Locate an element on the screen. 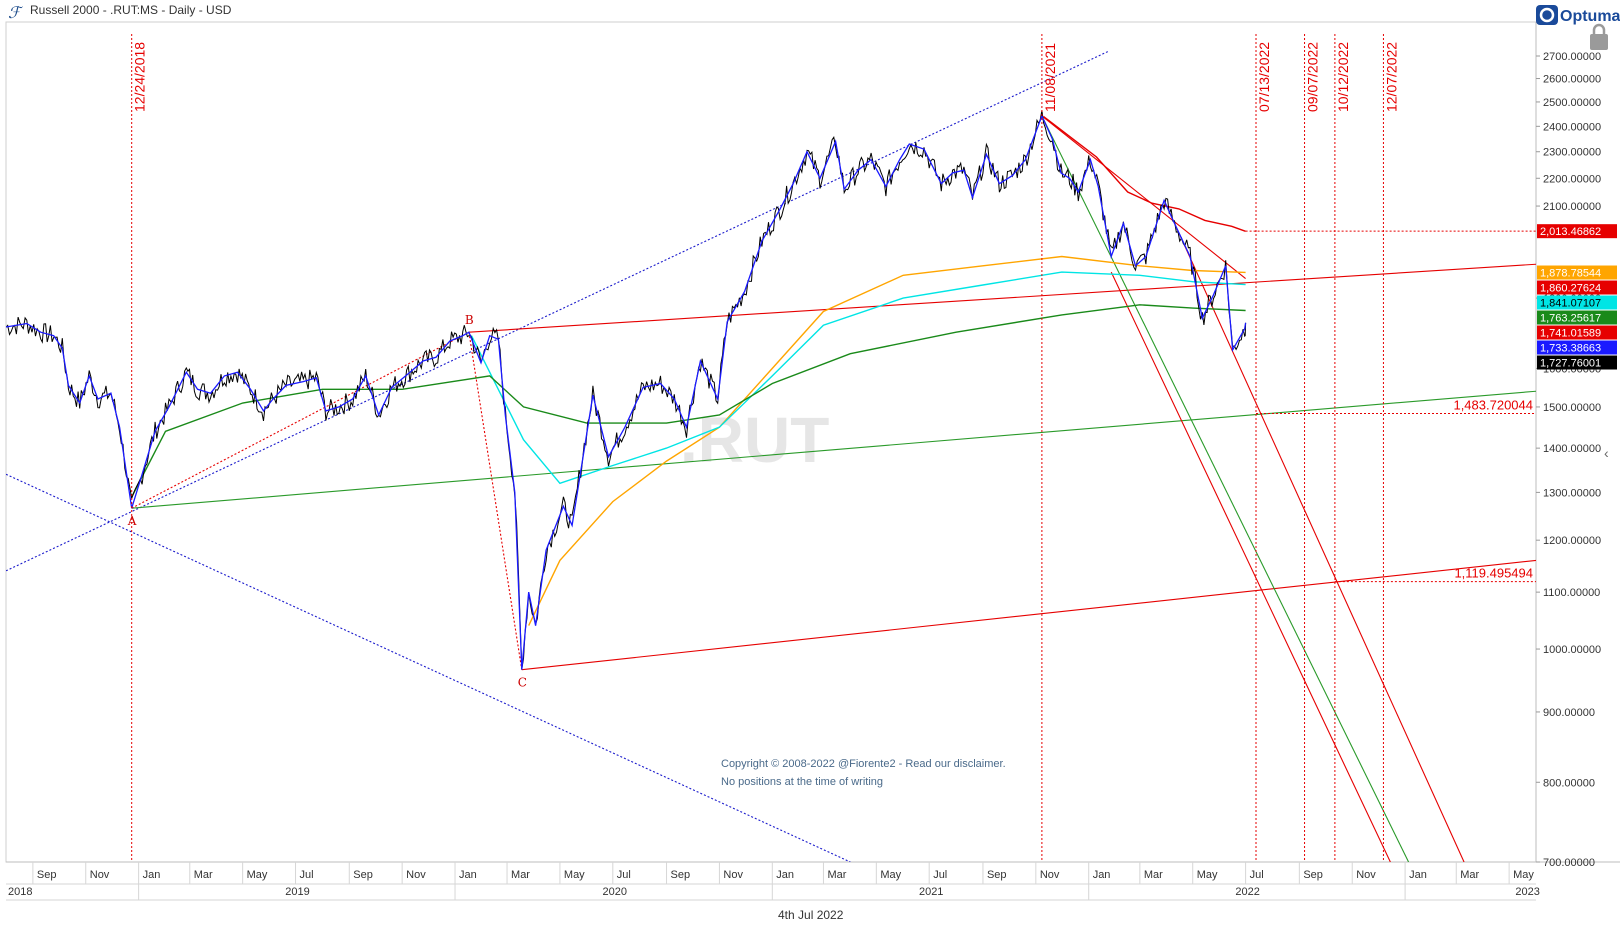  x-month-label-12: Sep is located at coordinates (681, 875).